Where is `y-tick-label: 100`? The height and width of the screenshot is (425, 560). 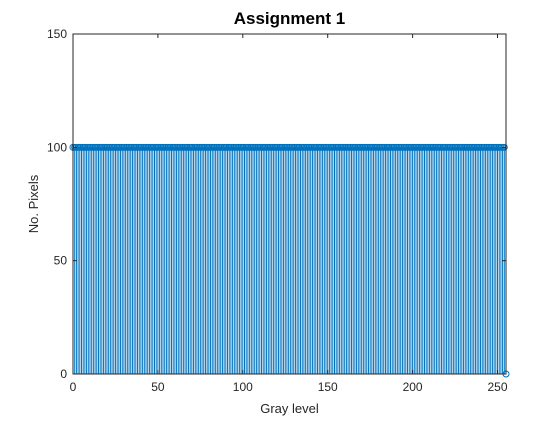 y-tick-label: 100 is located at coordinates (57, 147).